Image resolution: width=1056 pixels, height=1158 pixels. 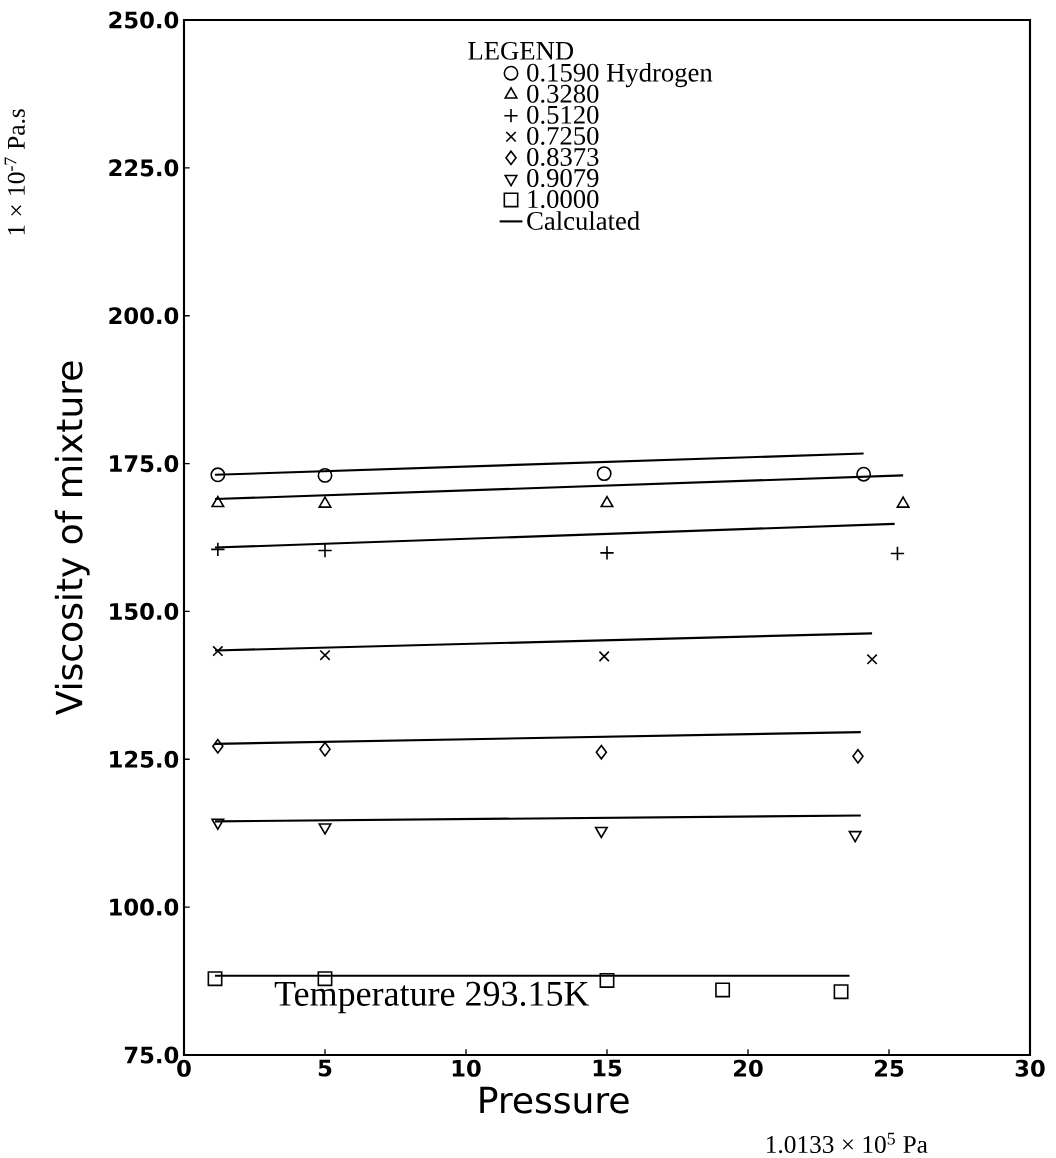 What do you see at coordinates (184, 1068) in the screenshot?
I see `x-tick-label: 0` at bounding box center [184, 1068].